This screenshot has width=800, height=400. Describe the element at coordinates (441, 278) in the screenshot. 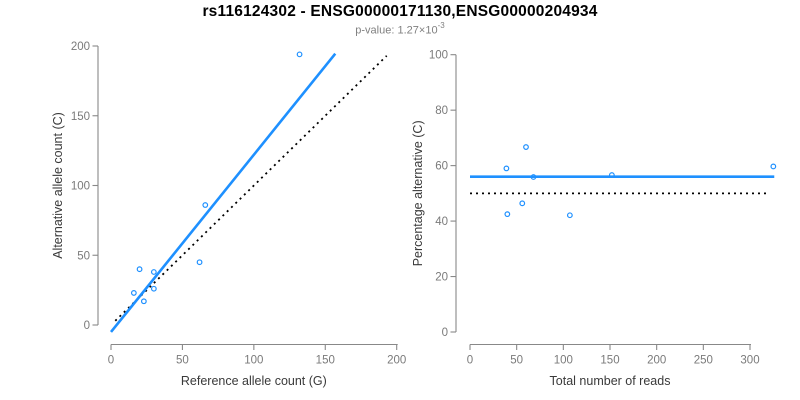

I see `y-tick-label: 20` at that location.